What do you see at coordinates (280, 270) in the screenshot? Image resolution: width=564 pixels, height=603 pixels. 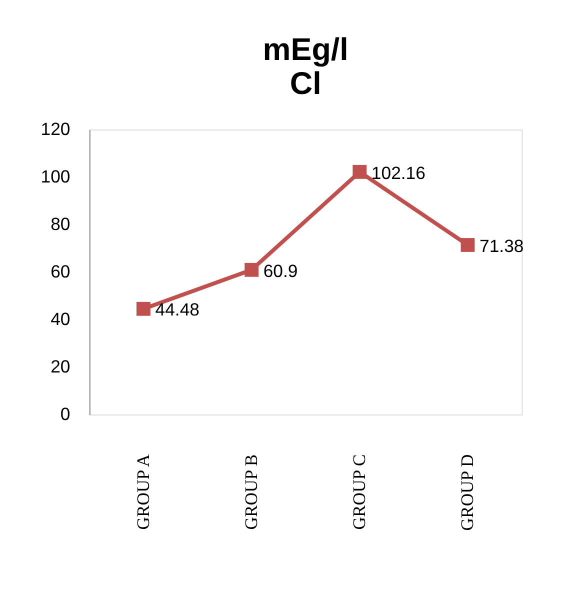 I see `data-label: 60.9` at bounding box center [280, 270].